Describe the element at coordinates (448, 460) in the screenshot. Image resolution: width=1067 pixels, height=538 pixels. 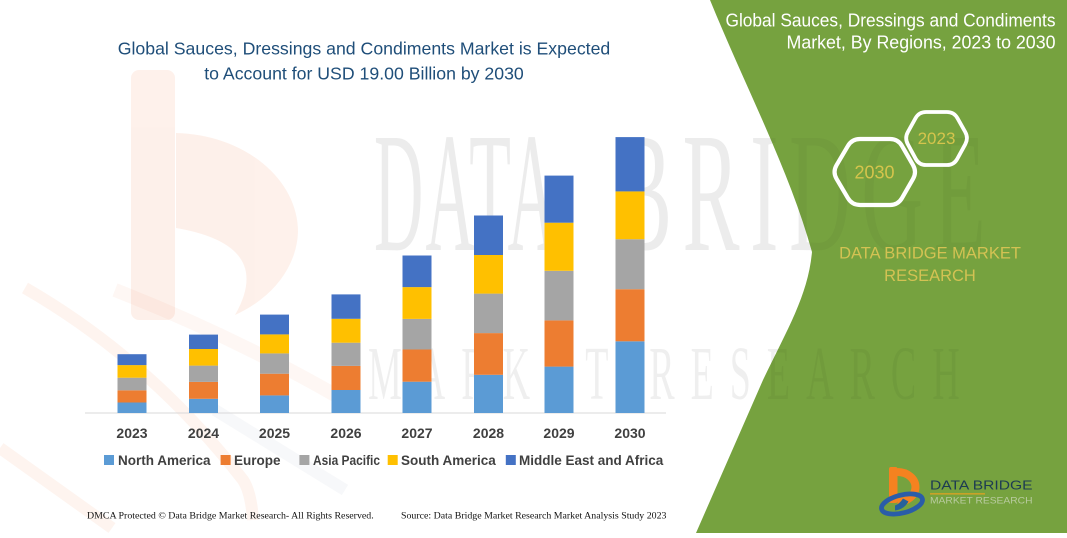
I see `svg-text: South America` at that location.